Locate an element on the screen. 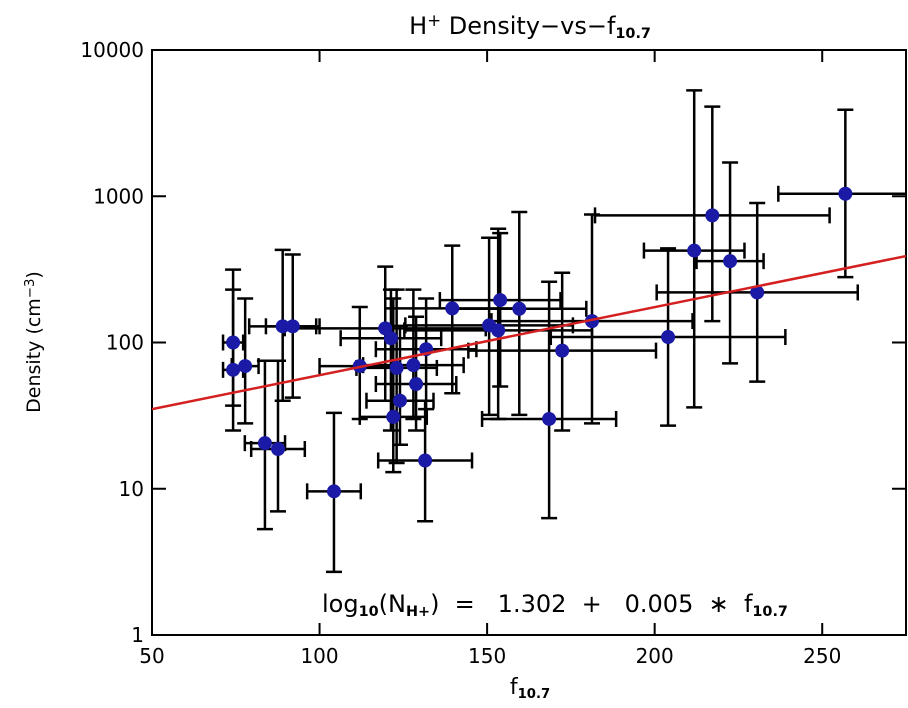 This screenshot has width=908, height=708. chart-title: H+ Density−vs−f10.7 is located at coordinates (530, 26).